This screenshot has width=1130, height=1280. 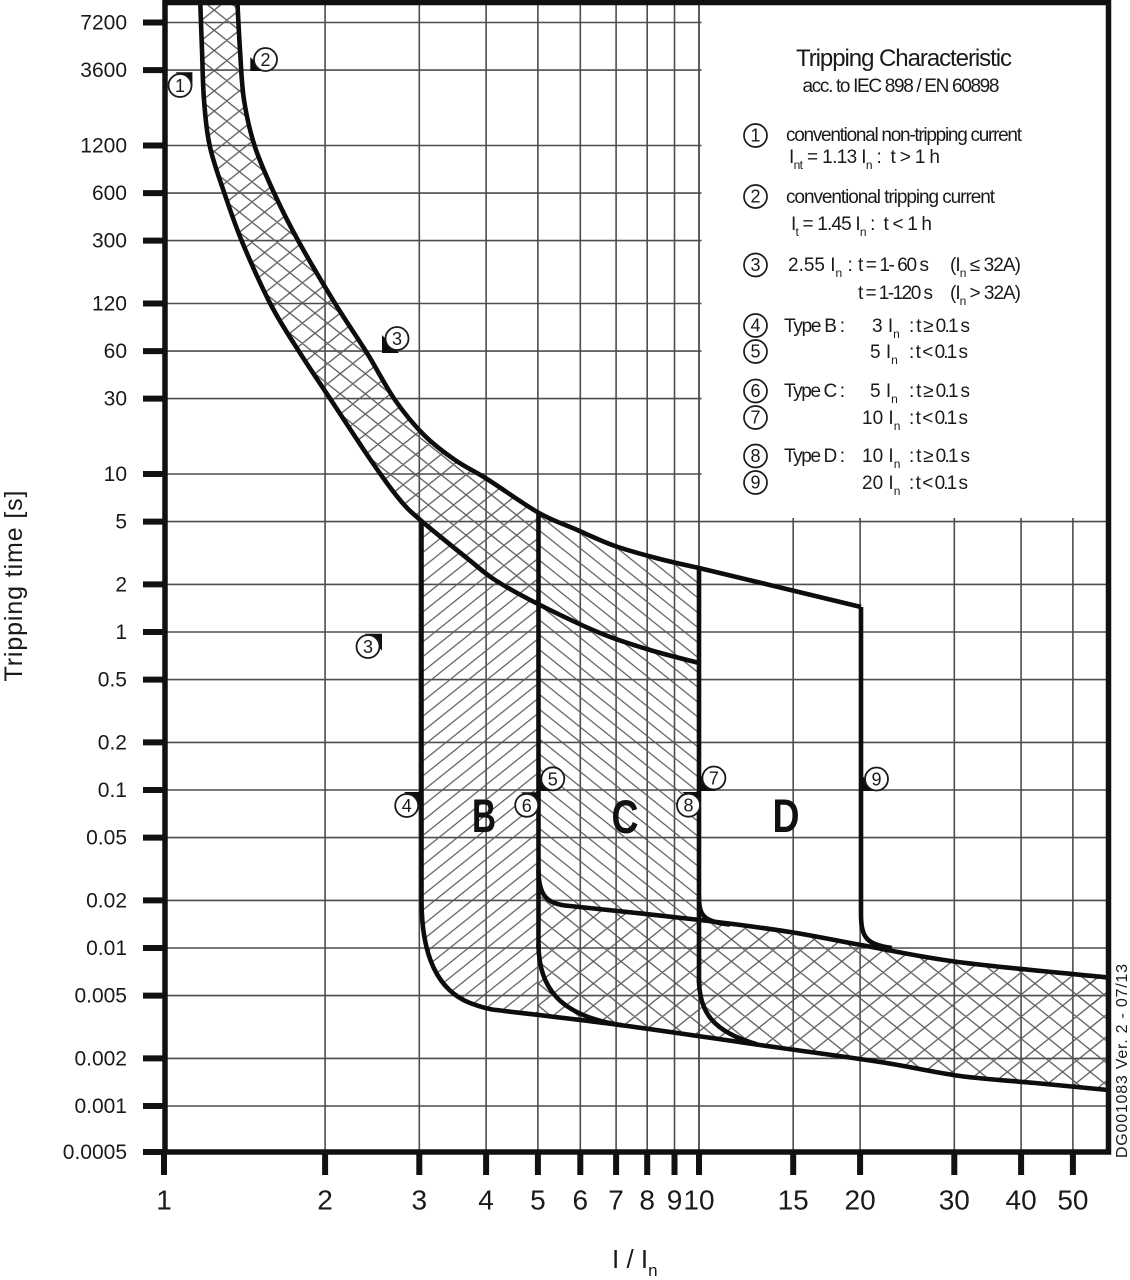 What do you see at coordinates (1021, 1200) in the screenshot?
I see `svg-text: 40` at bounding box center [1021, 1200].